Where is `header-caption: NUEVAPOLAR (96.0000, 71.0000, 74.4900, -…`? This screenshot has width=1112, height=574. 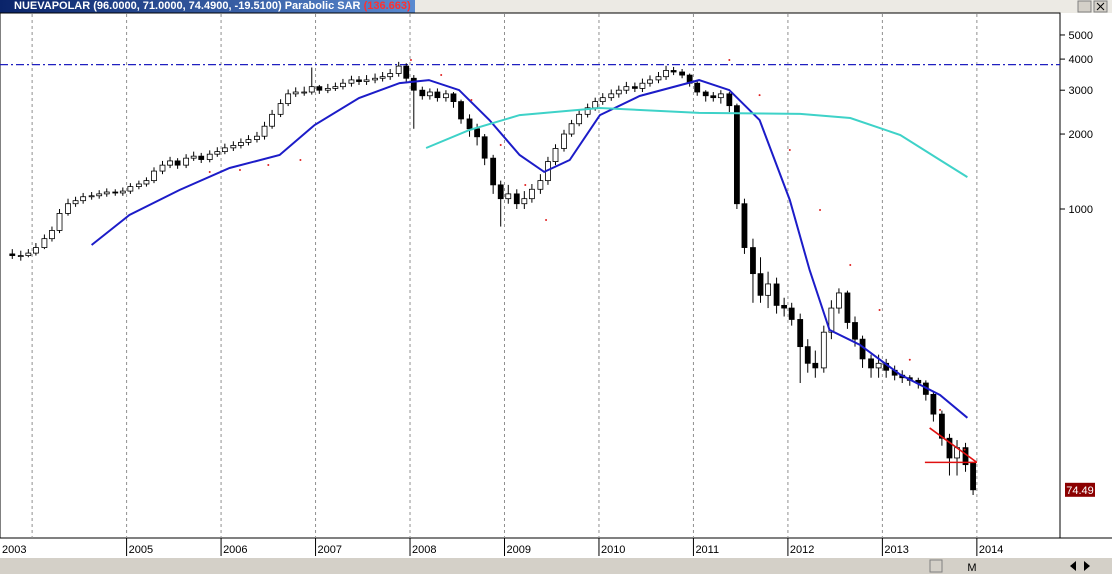
header-caption: NUEVAPOLAR (96.0000, 71.0000, 74.4900, -… is located at coordinates (207, 6).